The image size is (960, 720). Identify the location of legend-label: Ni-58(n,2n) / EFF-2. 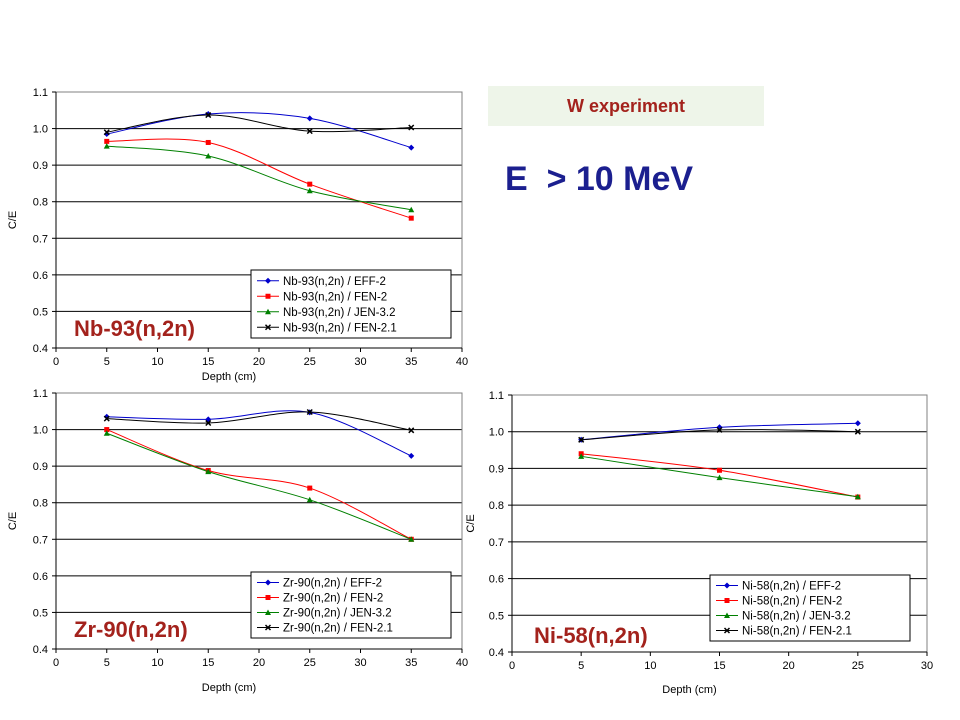
(791, 587).